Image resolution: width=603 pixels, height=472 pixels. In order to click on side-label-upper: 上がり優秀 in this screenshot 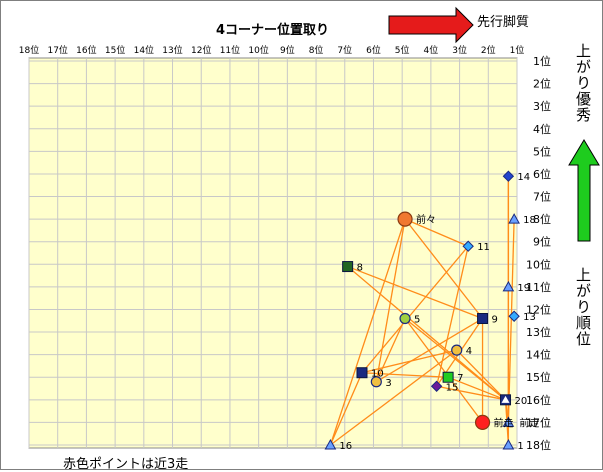, I will do `click(583, 83)`.